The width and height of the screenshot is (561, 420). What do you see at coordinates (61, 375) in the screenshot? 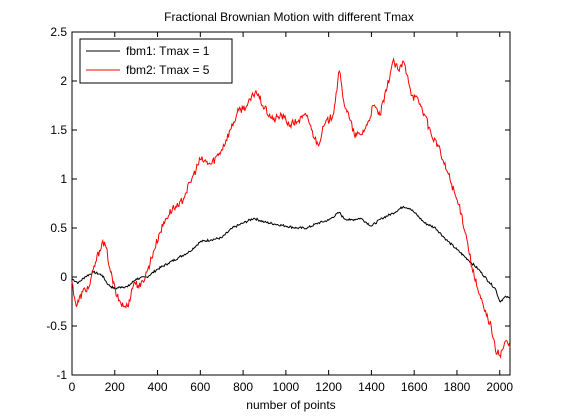
I see `y-tick-label: -1` at bounding box center [61, 375].